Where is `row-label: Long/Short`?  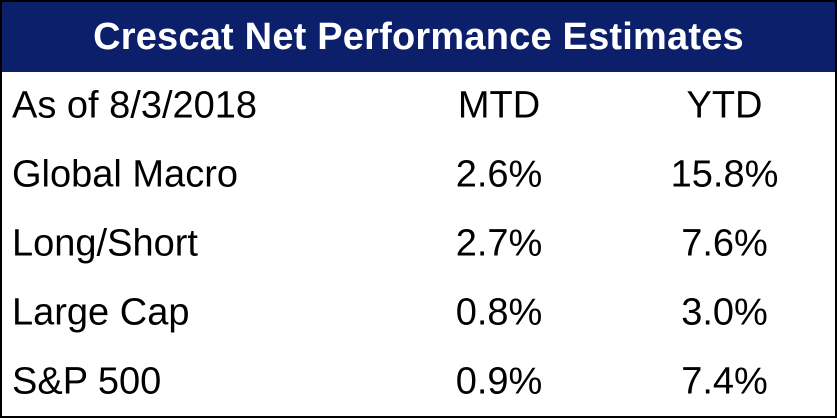
row-label: Long/Short is located at coordinates (105, 243).